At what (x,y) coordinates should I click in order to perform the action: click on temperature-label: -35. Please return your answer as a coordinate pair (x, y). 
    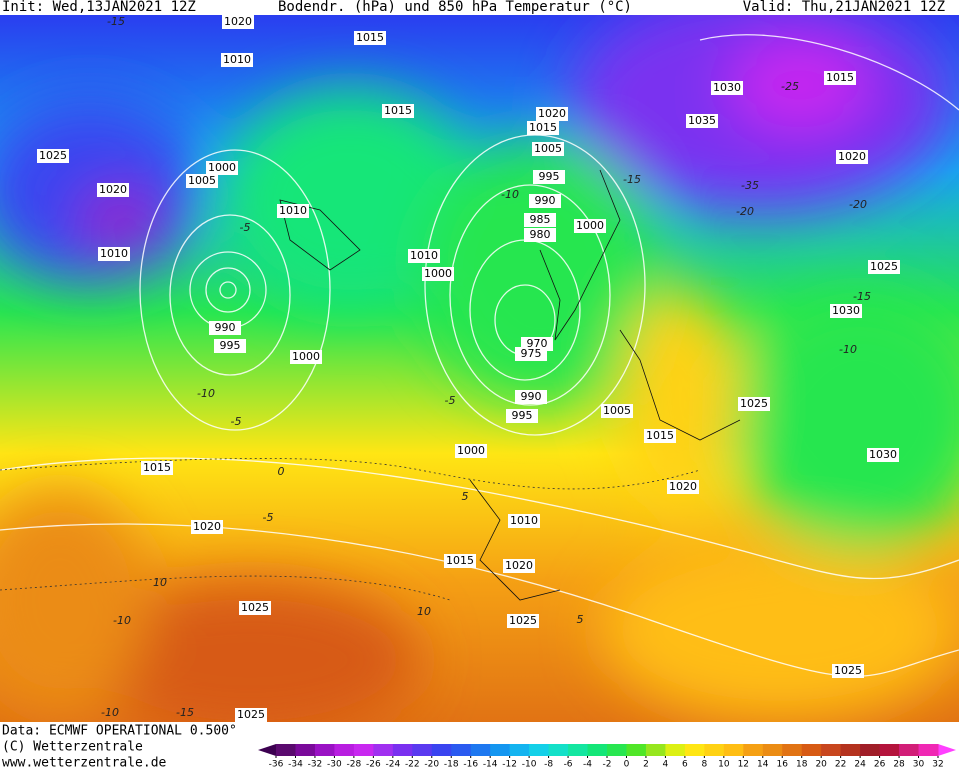
    Looking at the image, I should click on (750, 185).